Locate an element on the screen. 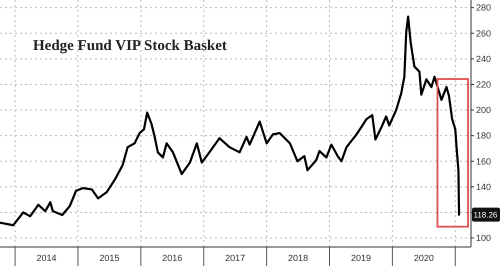 Image resolution: width=500 pixels, height=266 pixels. y-tick-label: 280 is located at coordinates (484, 7).